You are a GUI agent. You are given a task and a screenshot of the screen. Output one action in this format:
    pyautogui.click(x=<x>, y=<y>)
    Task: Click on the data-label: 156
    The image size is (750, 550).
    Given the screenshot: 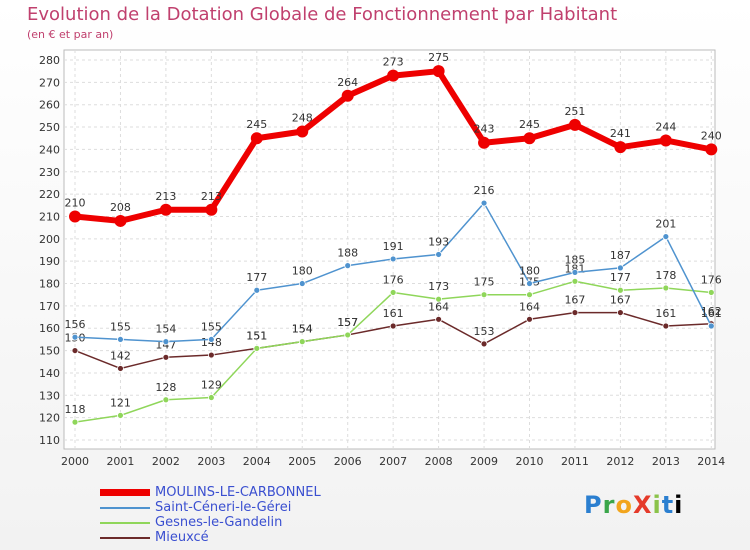 What is the action you would take?
    pyautogui.click(x=75, y=324)
    